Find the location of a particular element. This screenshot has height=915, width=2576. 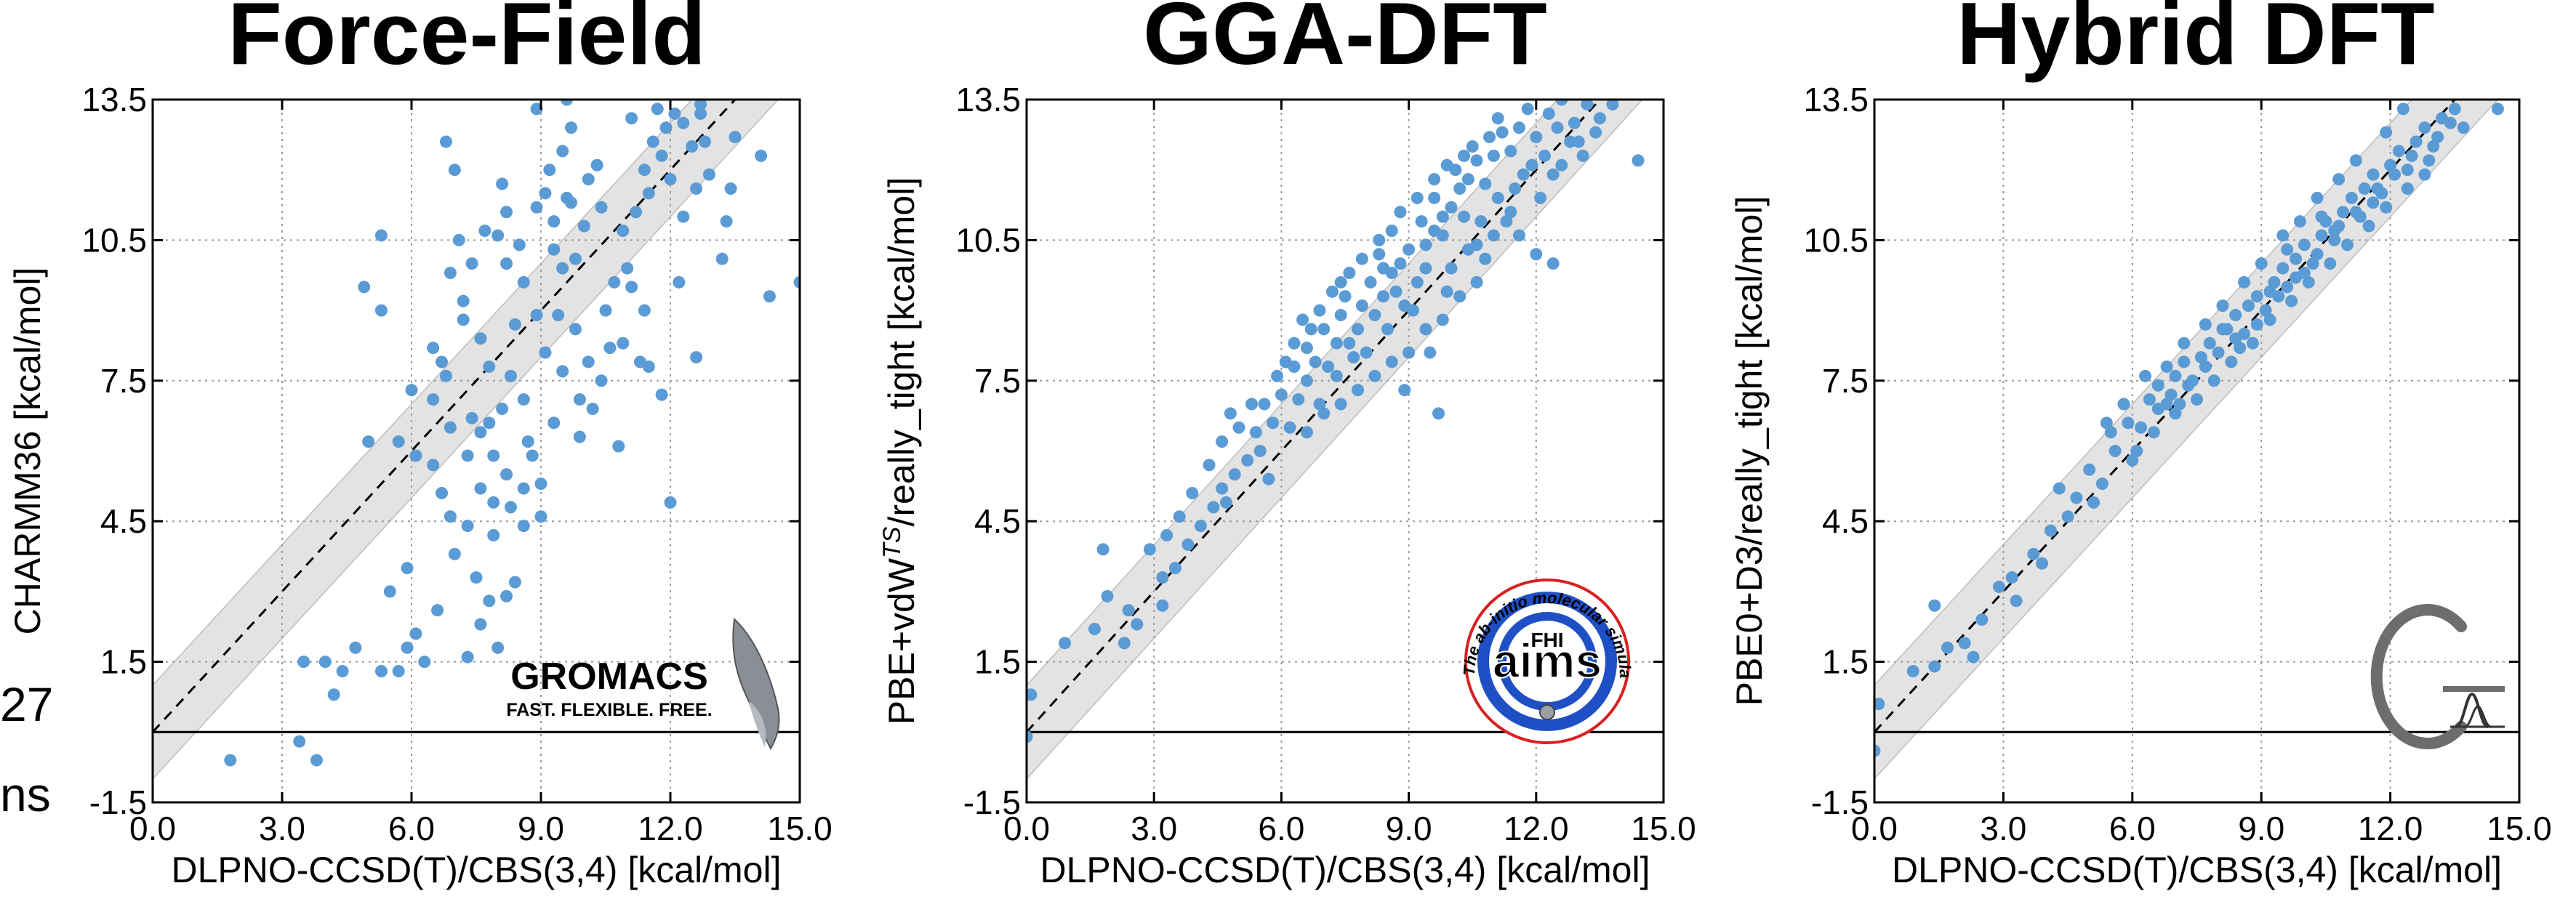

x-tick-label: 6.0 is located at coordinates (1281, 828).